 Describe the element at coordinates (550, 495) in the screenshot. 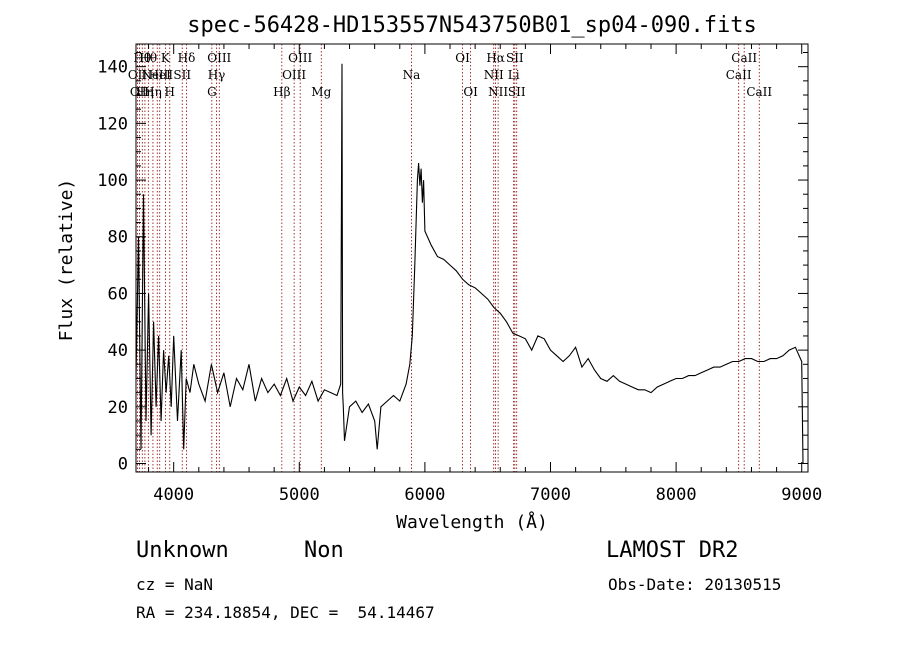

I see `x-tick-label-3: 7000` at that location.